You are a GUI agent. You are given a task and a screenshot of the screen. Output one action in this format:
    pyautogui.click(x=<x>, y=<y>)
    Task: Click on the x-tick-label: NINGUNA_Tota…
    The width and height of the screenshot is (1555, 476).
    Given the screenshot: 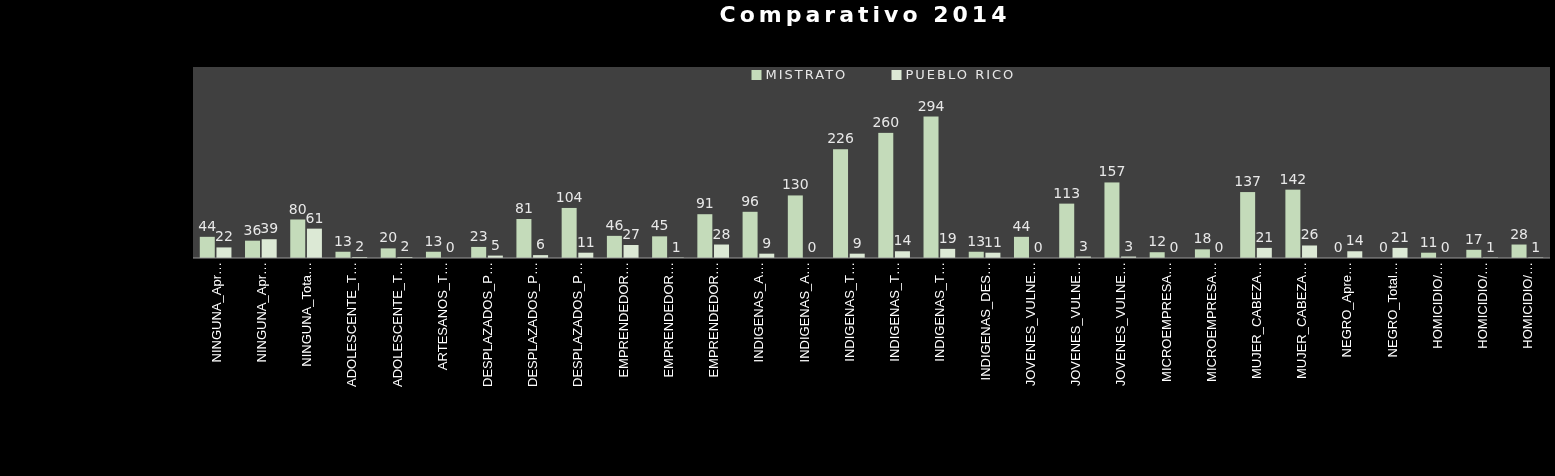 What is the action you would take?
    pyautogui.click(x=307, y=314)
    